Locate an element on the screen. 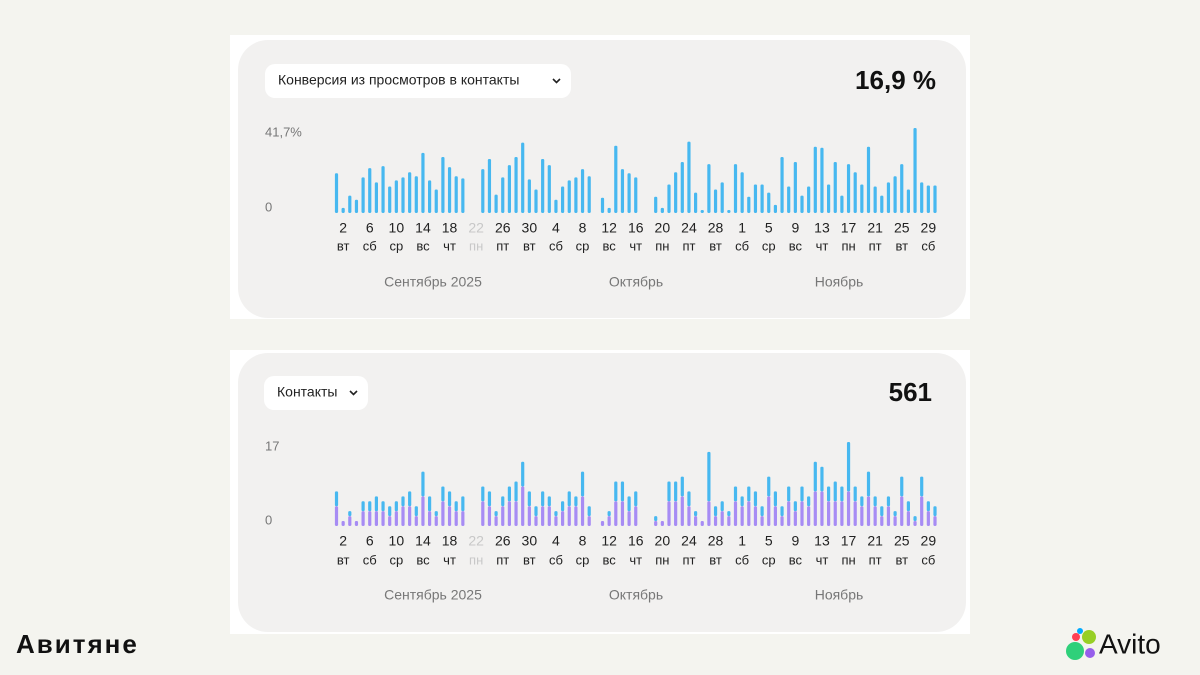 The image size is (1200, 675). x-tick-label: 21 is located at coordinates (875, 541).